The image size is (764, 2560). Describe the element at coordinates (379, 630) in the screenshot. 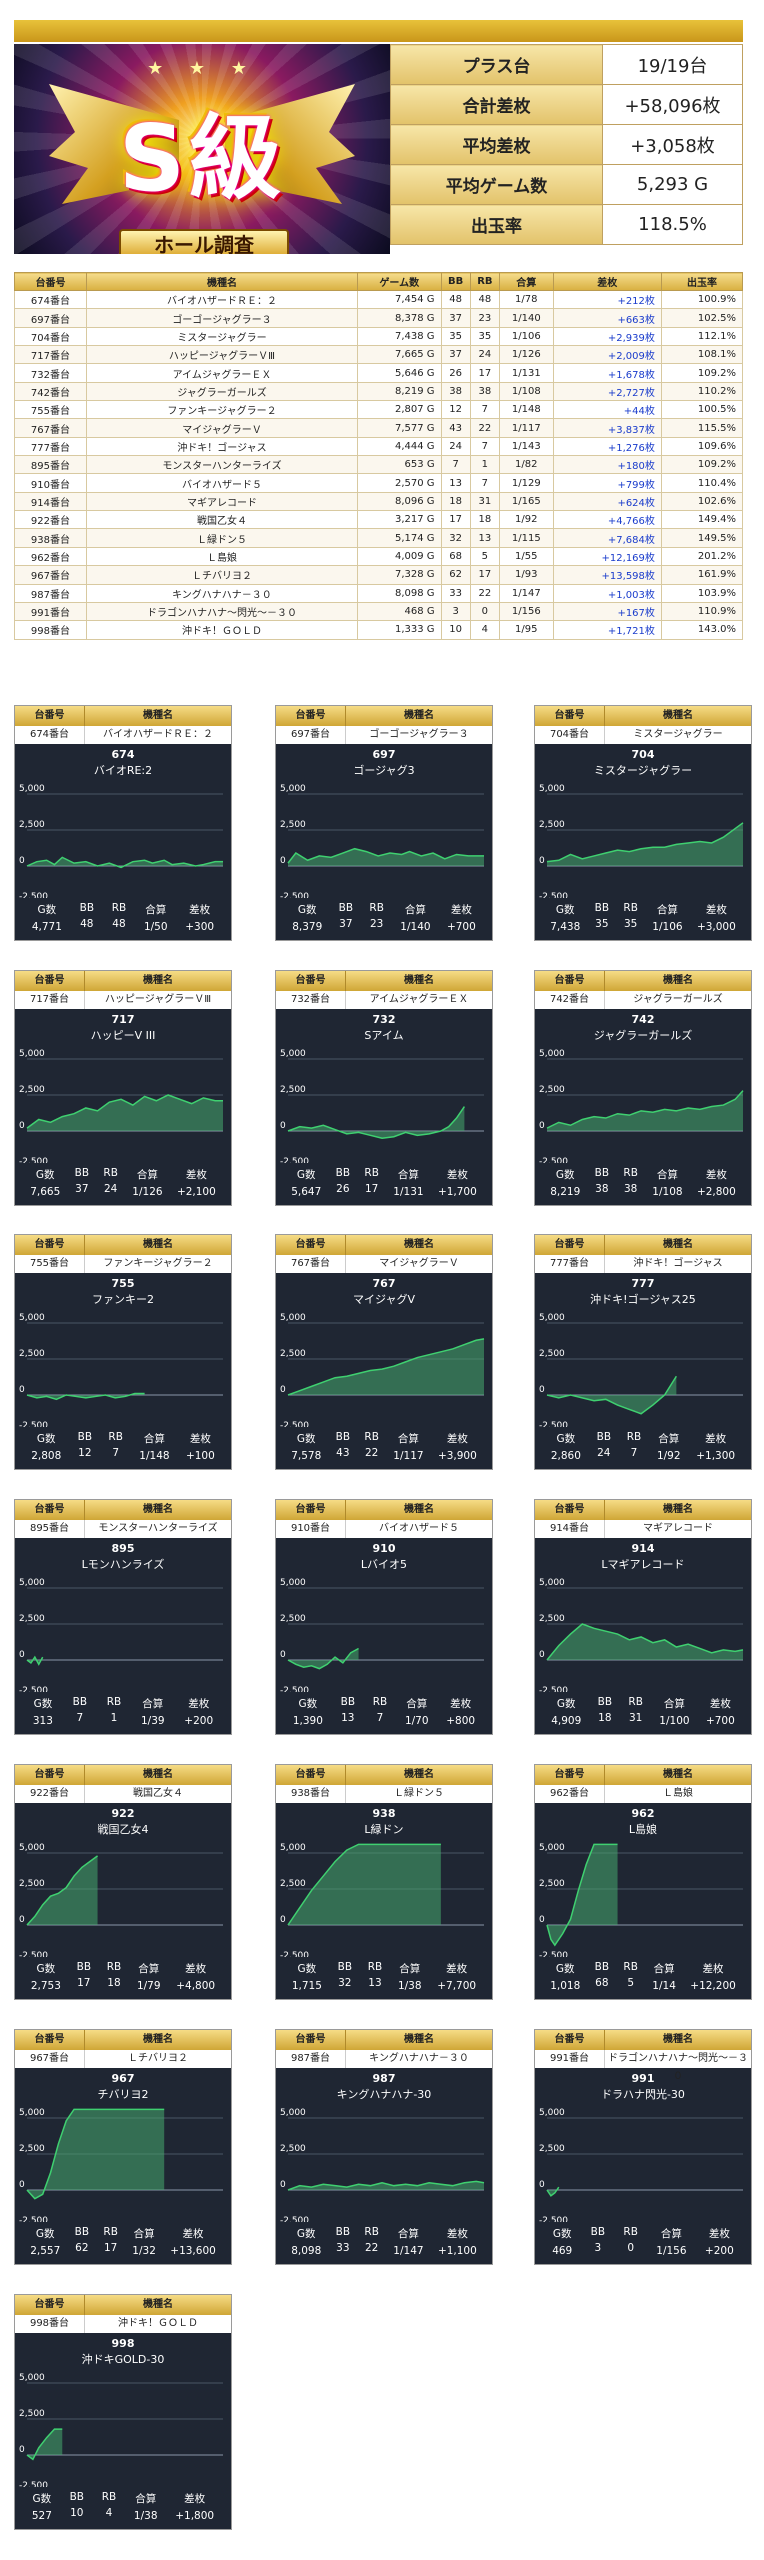

I see `table-row: 998番台 沖ドキ！ＧＯＬＤ 1,333 G 10 4 1/95 +1,721枚 143.0%` at that location.